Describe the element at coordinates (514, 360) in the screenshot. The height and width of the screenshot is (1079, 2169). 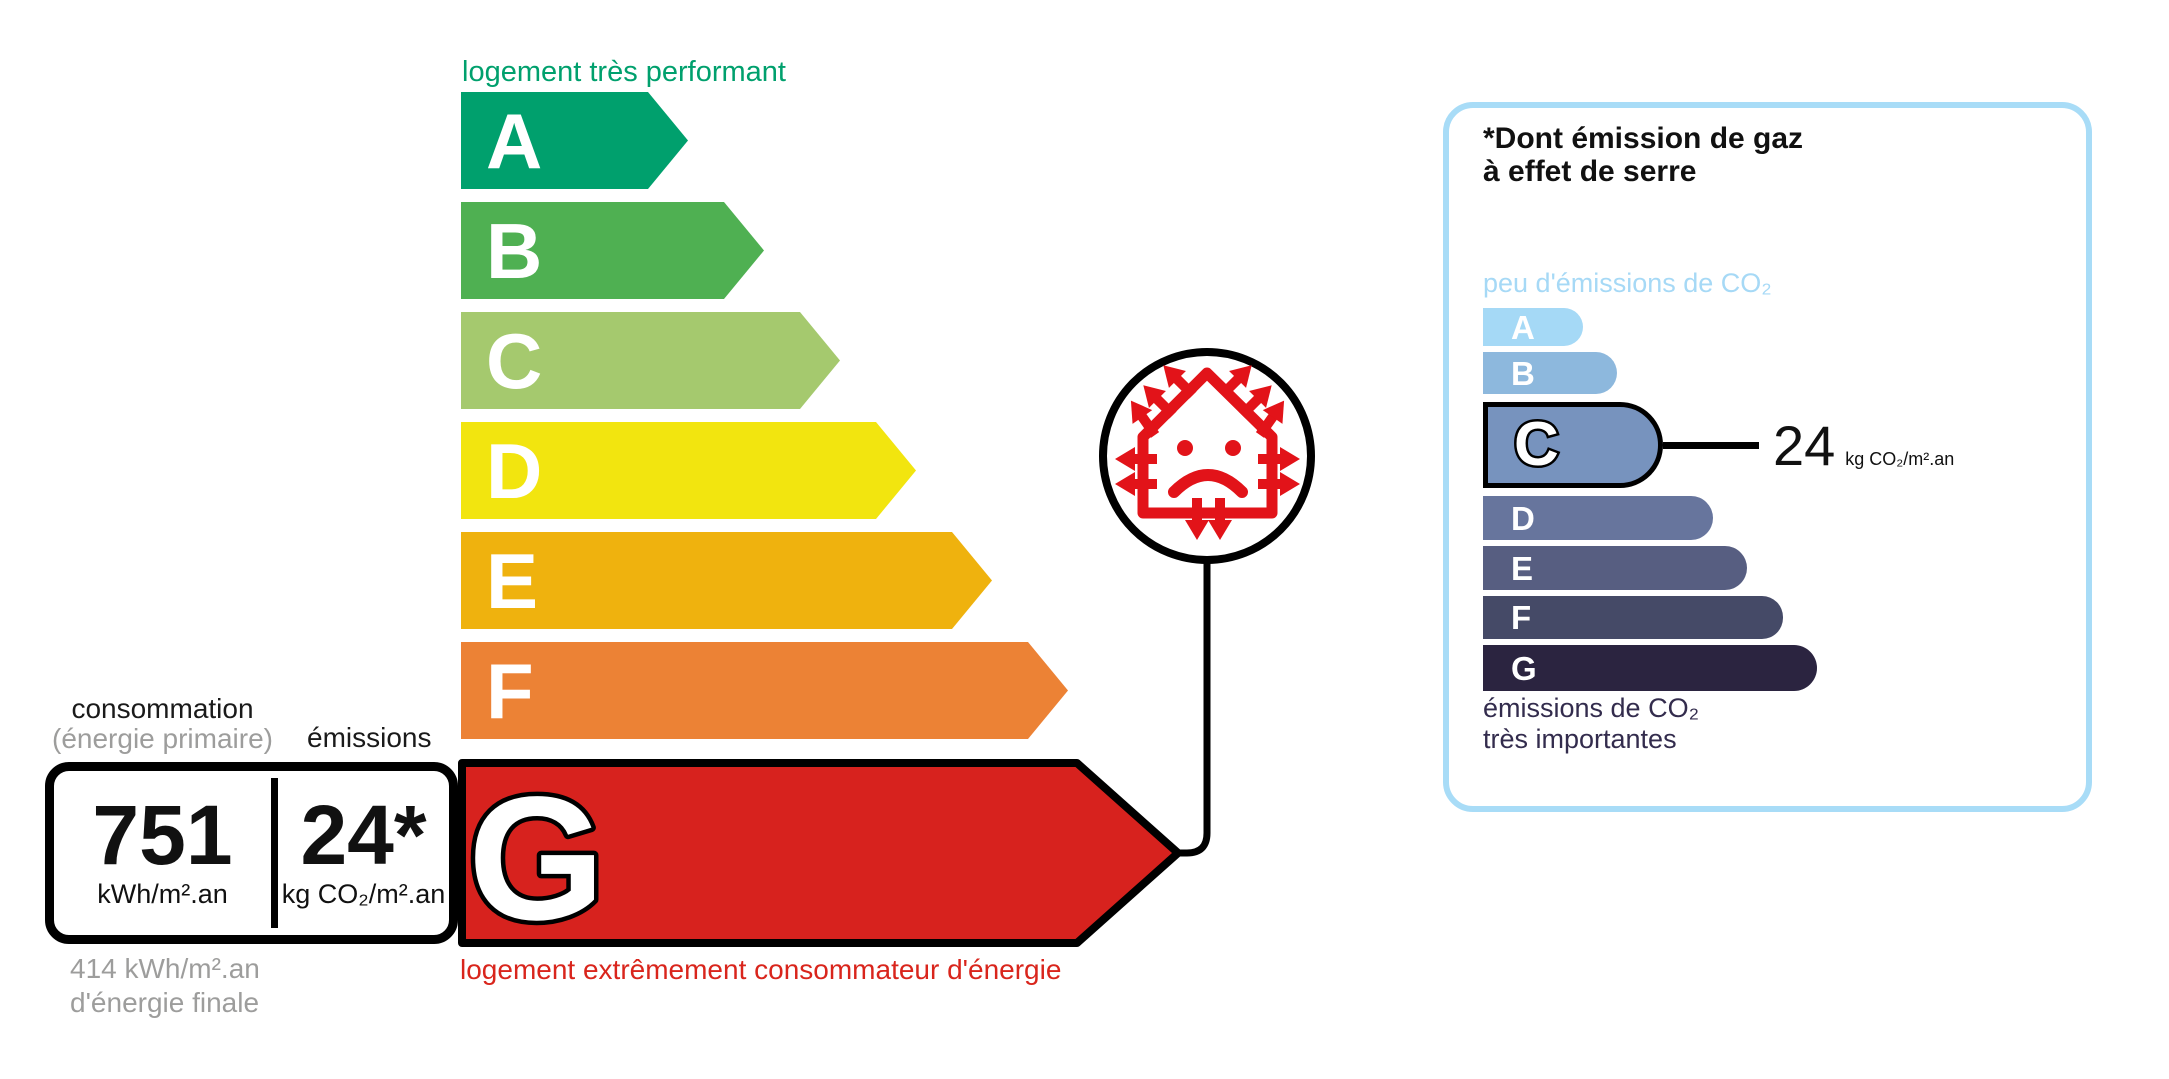
I see `energy-class-letter-c: C` at that location.